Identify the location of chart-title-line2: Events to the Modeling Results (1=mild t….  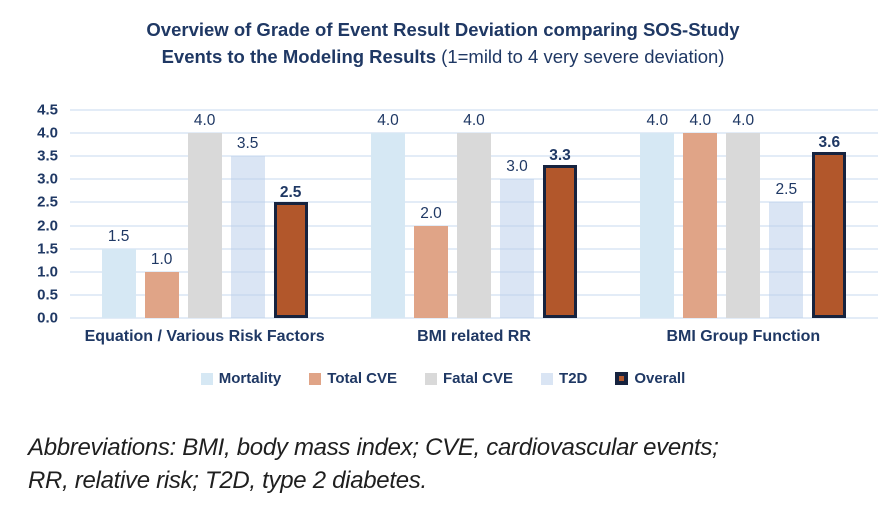
(443, 56).